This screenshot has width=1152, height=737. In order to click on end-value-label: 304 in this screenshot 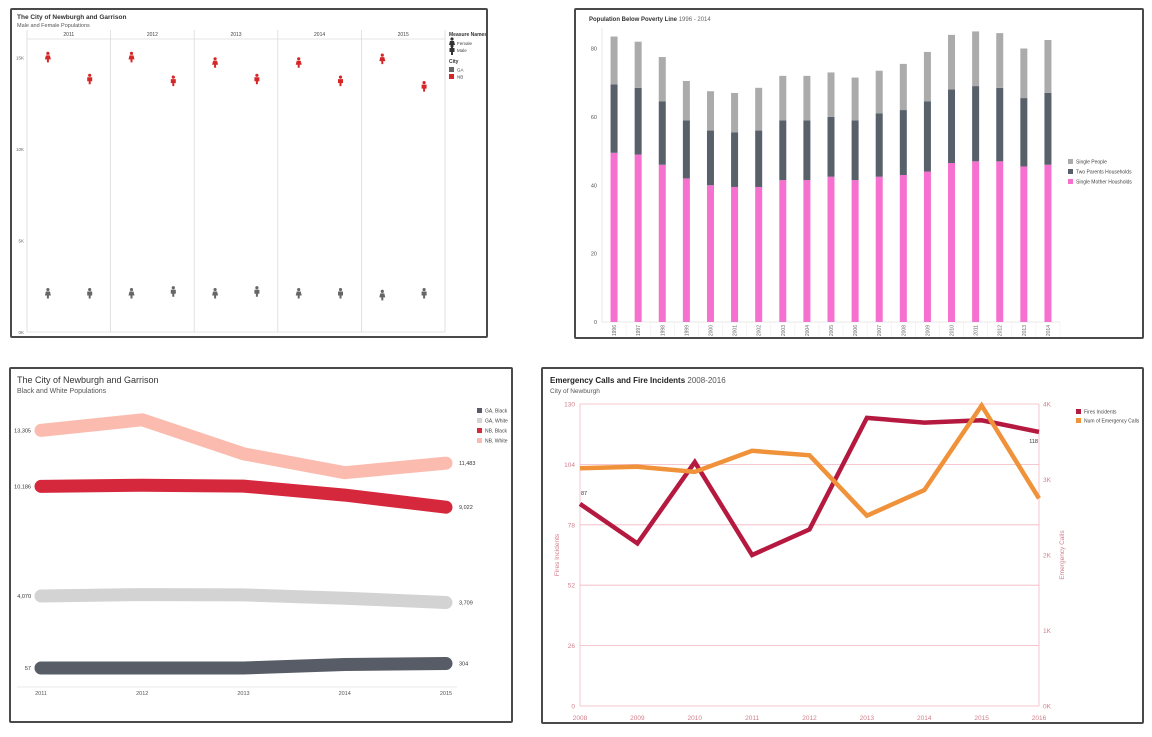, I will do `click(463, 665)`.